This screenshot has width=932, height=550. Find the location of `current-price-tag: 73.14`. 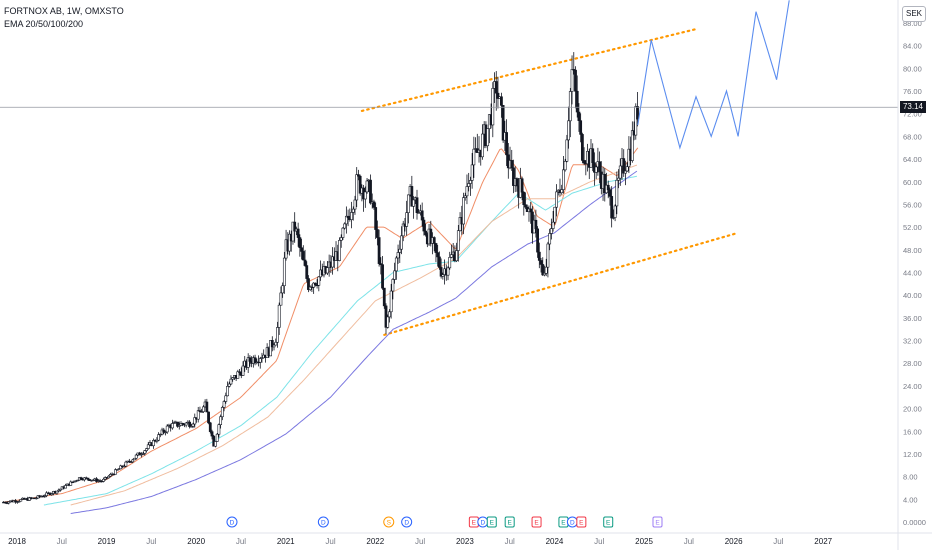

current-price-tag: 73.14 is located at coordinates (913, 107).